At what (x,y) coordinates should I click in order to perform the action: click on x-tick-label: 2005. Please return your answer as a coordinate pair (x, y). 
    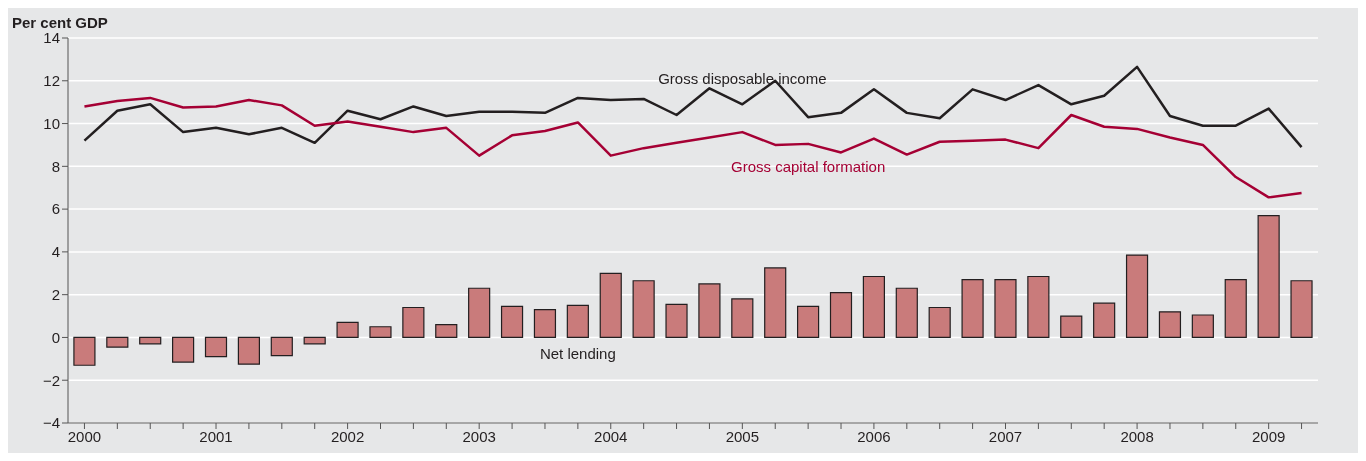
    Looking at the image, I should click on (742, 436).